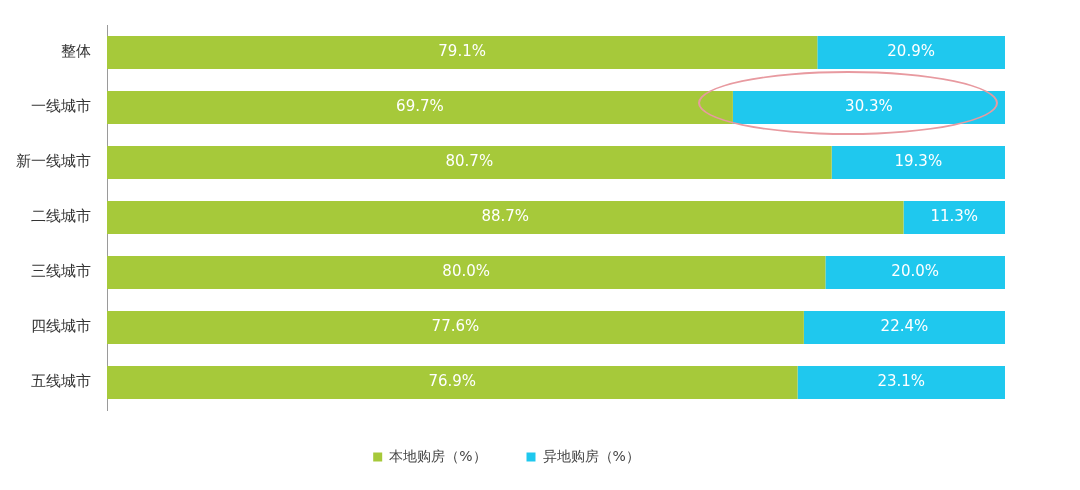  Describe the element at coordinates (76, 51) in the screenshot. I see `y-tick-label: 整体` at that location.